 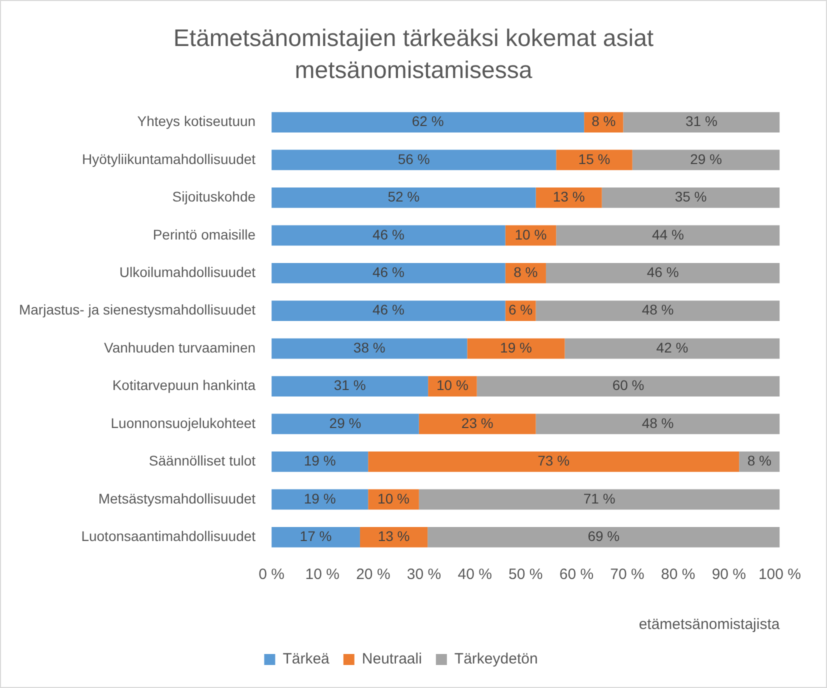 I want to click on data-label: 35 %, so click(x=690, y=196).